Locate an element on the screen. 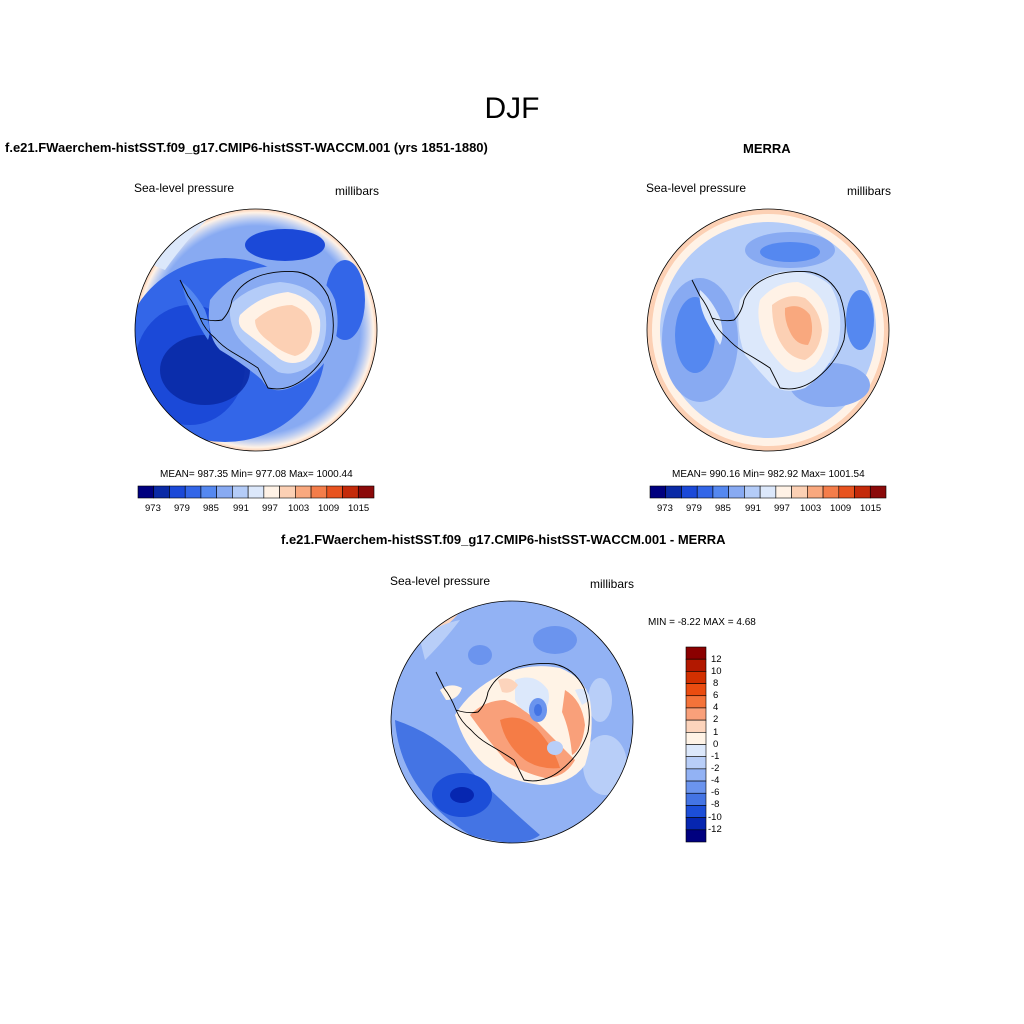  colorbar-tick: -4 is located at coordinates (715, 780).